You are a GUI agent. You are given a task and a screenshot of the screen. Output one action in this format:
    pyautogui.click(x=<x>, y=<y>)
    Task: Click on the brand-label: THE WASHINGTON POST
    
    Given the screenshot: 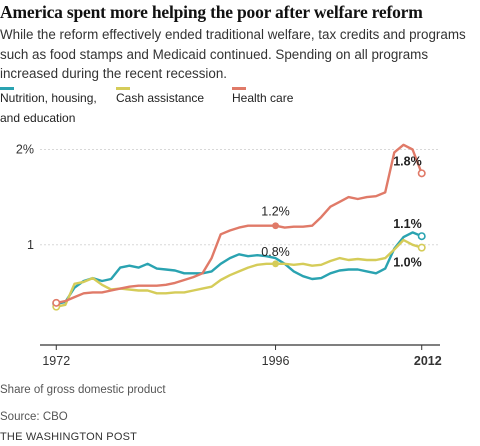 What is the action you would take?
    pyautogui.click(x=69, y=437)
    